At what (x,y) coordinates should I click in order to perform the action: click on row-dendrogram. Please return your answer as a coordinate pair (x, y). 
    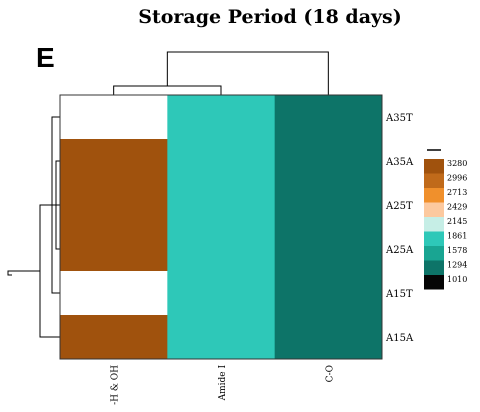
    Looking at the image, I should click on (33, 227).